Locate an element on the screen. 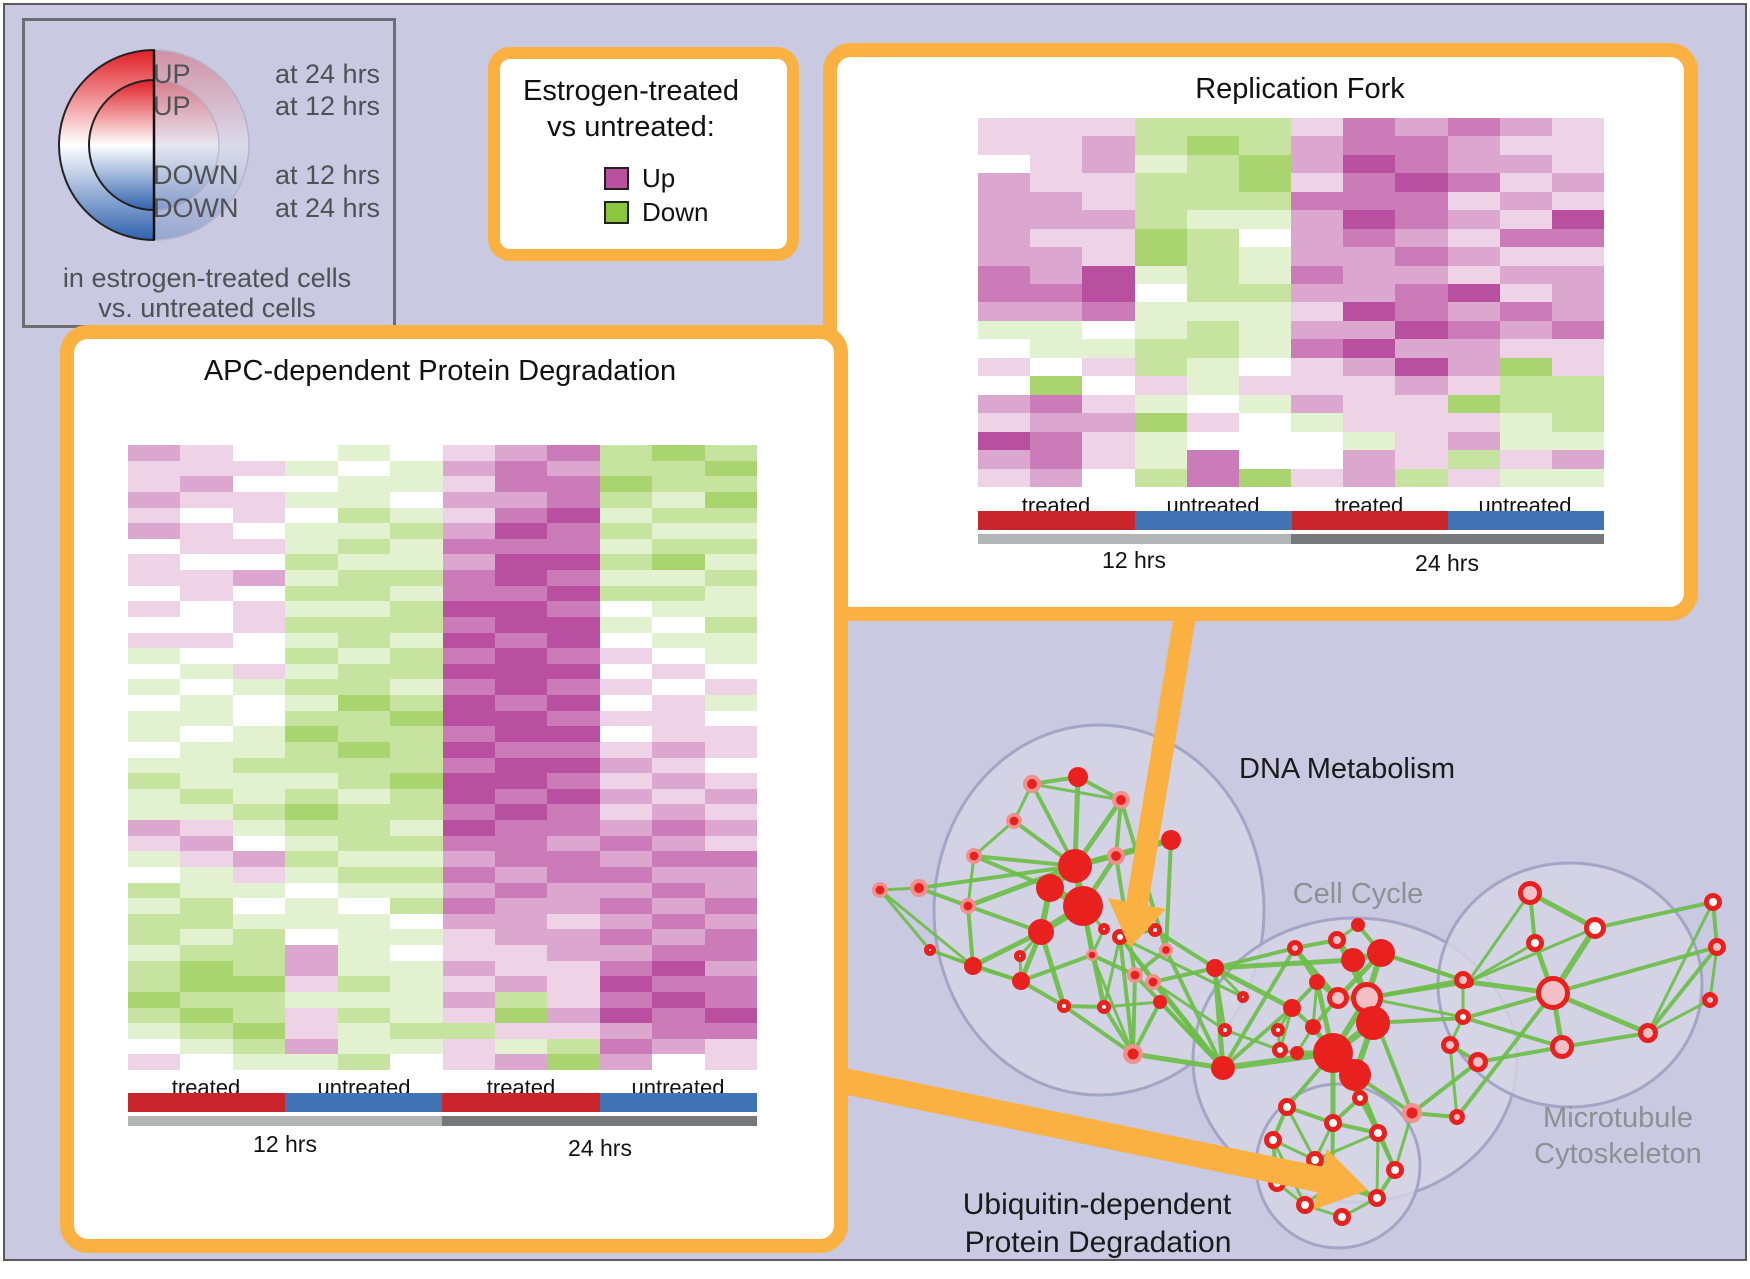 This screenshot has width=1750, height=1279. gene-node-salmon-core is located at coordinates (1121, 800).